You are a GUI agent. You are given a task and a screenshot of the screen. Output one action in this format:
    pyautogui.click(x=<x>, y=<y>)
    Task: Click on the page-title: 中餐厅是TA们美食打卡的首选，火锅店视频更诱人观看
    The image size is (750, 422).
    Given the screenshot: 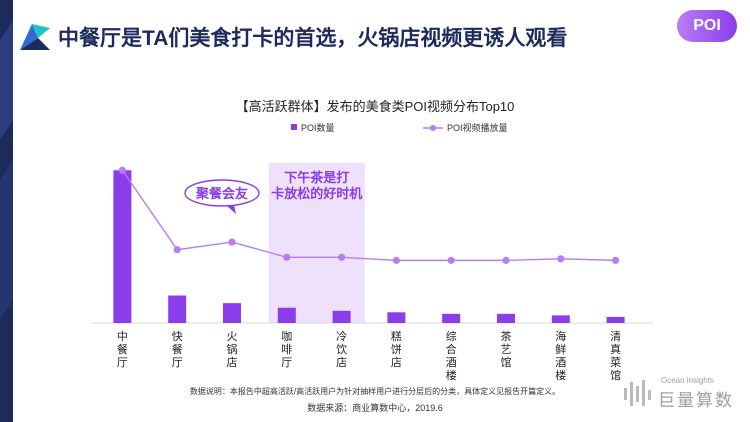 What is the action you would take?
    pyautogui.click(x=313, y=38)
    